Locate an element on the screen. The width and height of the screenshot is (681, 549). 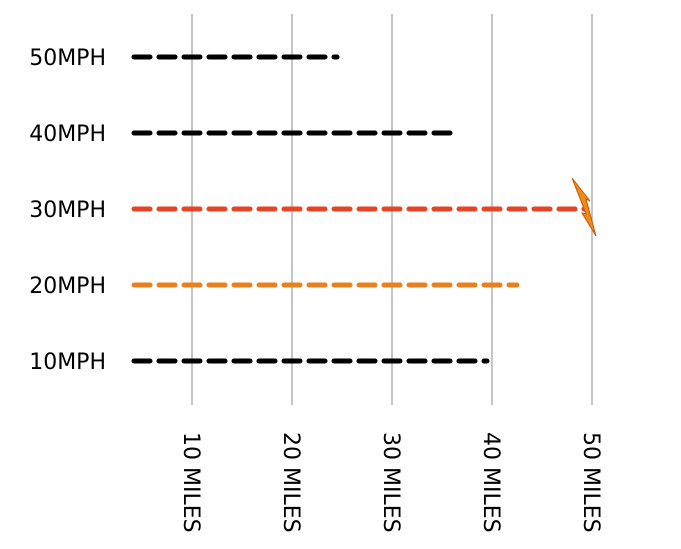
y-tick-label: 30MPH is located at coordinates (67, 210).